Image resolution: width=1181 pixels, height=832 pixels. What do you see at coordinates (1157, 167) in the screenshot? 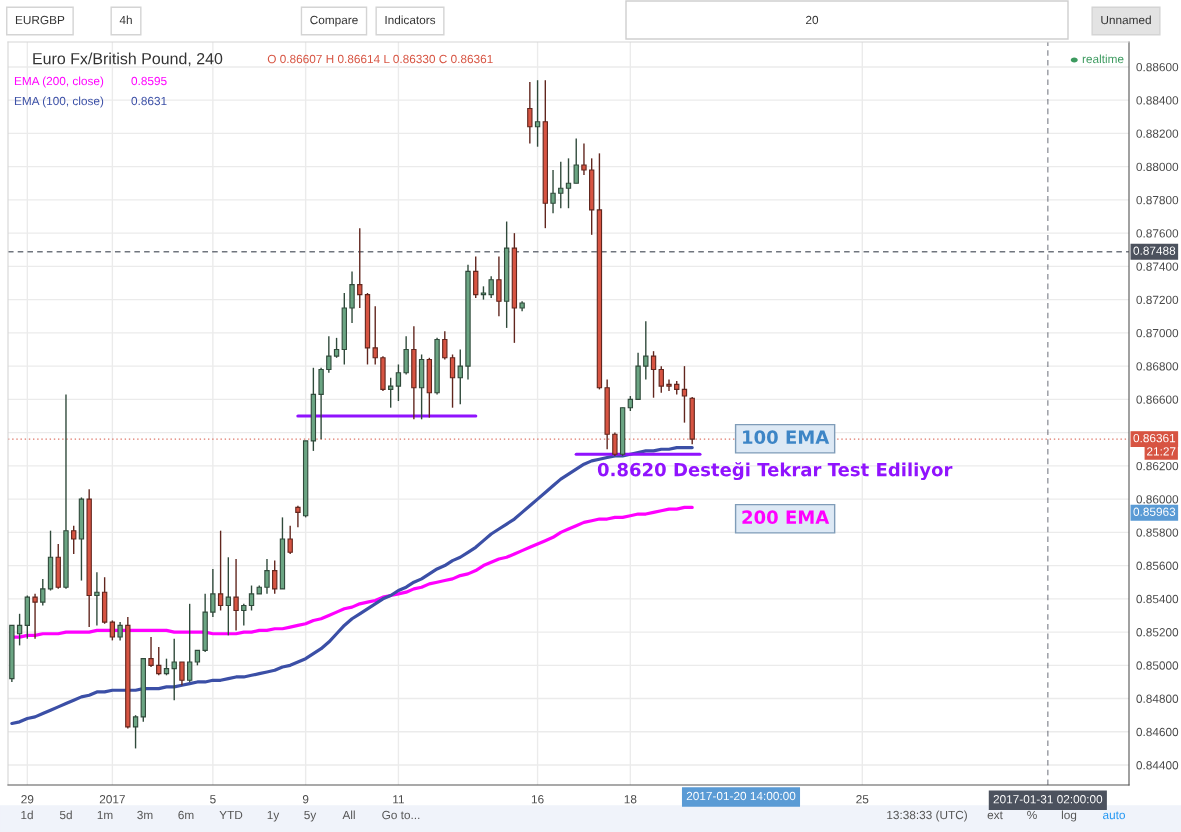
I see `y-tick-label: 0.88000` at bounding box center [1157, 167].